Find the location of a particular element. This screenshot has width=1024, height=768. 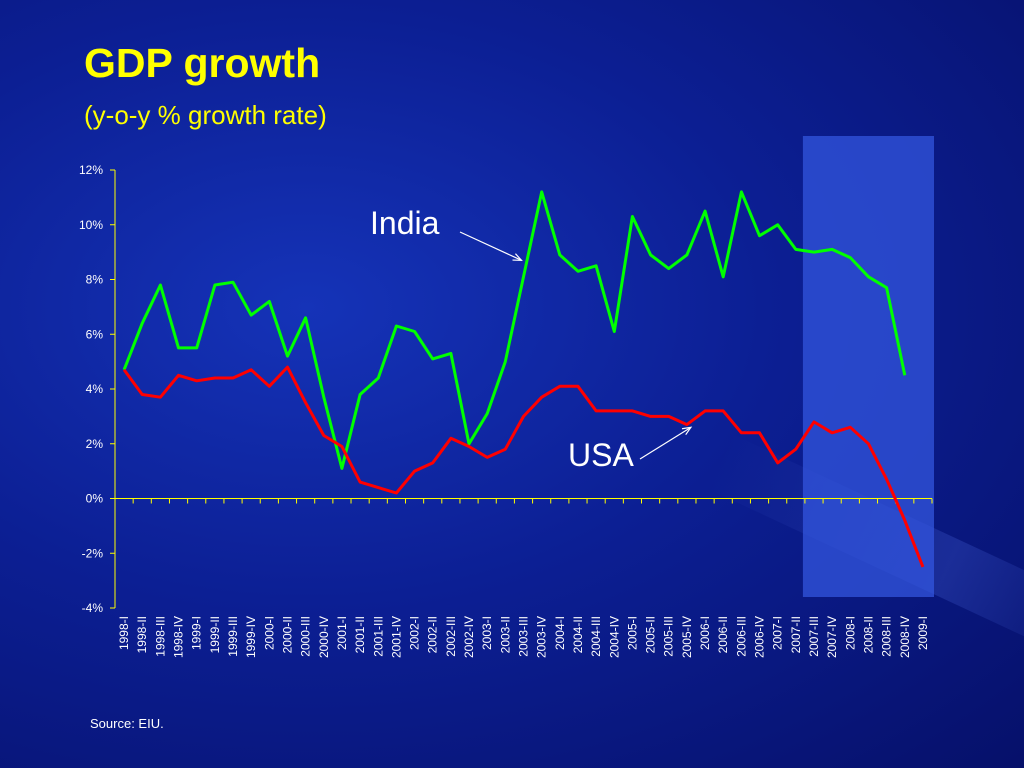

y-tick-label: 6% is located at coordinates (95, 334).